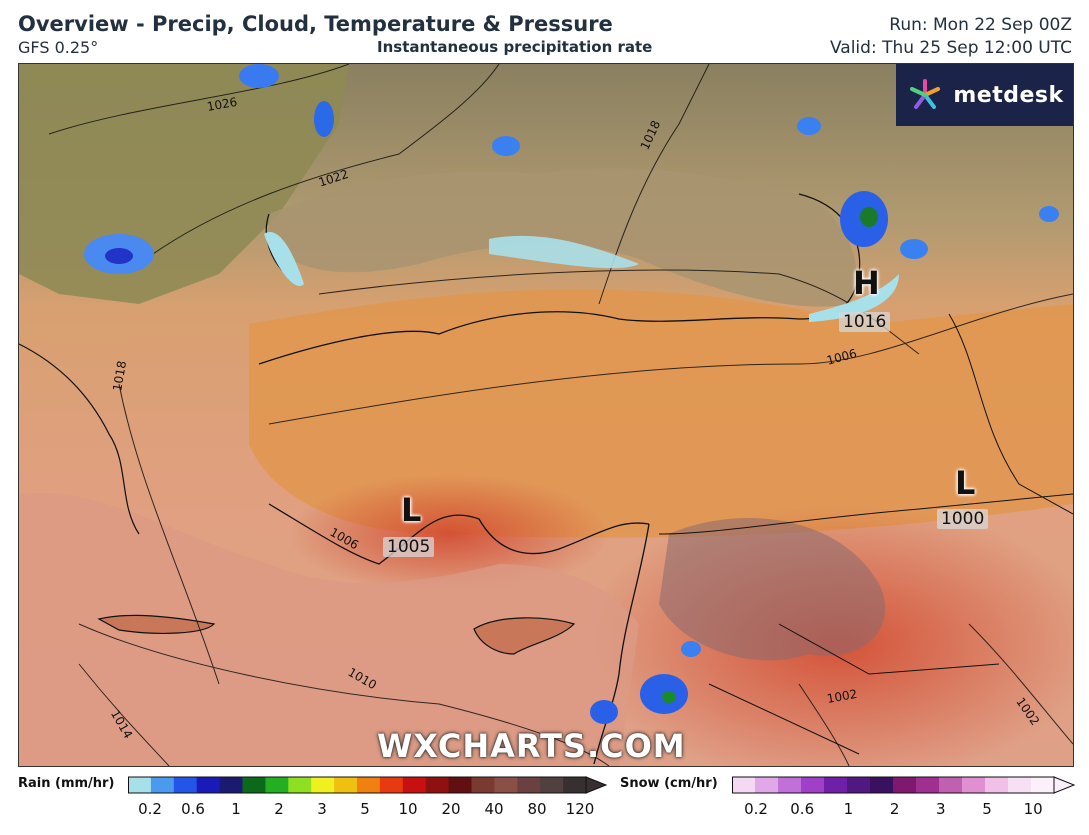 This screenshot has width=1089, height=835. I want to click on legend-tick-label: 80, so click(537, 809).